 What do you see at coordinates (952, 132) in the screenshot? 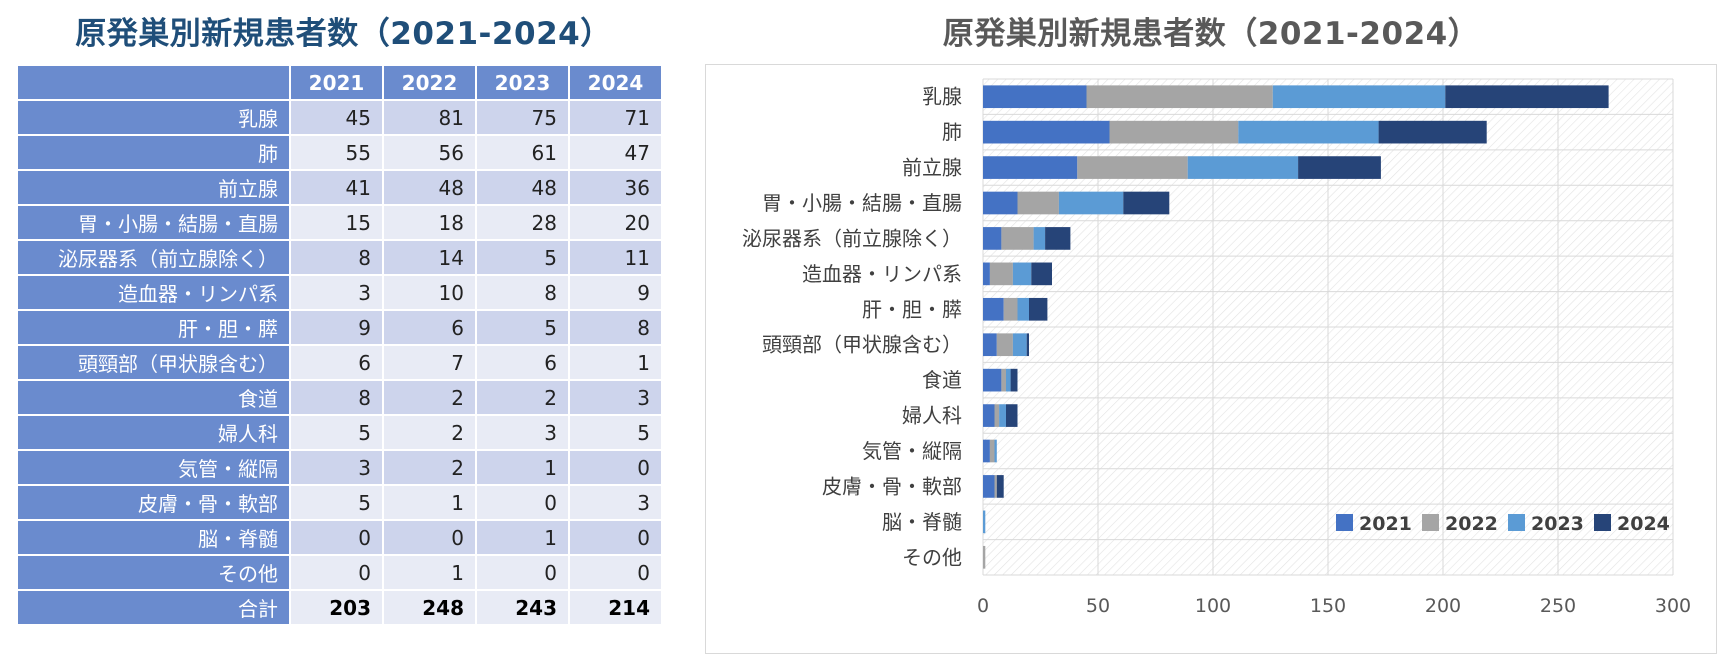
I see `category-label: 肺` at bounding box center [952, 132].